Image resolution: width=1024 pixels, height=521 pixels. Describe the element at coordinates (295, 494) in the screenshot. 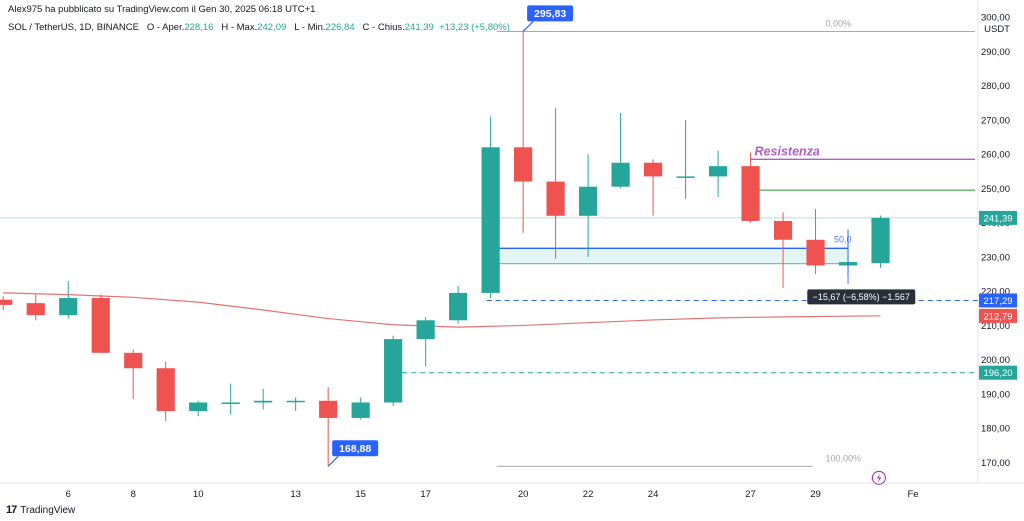

I see `x-tick-label: 13` at that location.